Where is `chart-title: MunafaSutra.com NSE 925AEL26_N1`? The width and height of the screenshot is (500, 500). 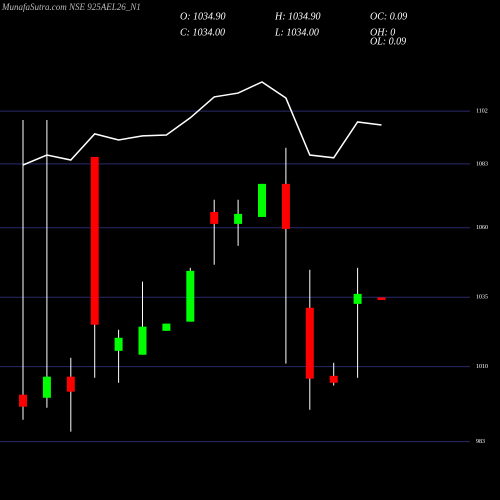
chart-title: MunafaSutra.com NSE 925AEL26_N1 is located at coordinates (71, 7).